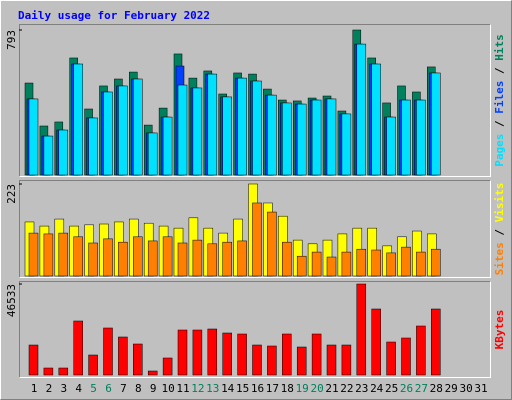  I want to click on x-tick-label: 2, so click(49, 388).